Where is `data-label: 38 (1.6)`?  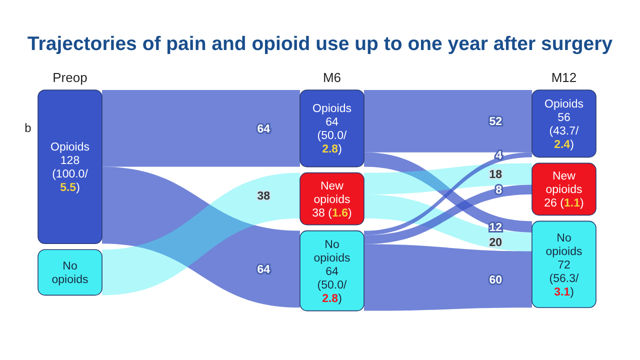
data-label: 38 (1.6) is located at coordinates (332, 213).